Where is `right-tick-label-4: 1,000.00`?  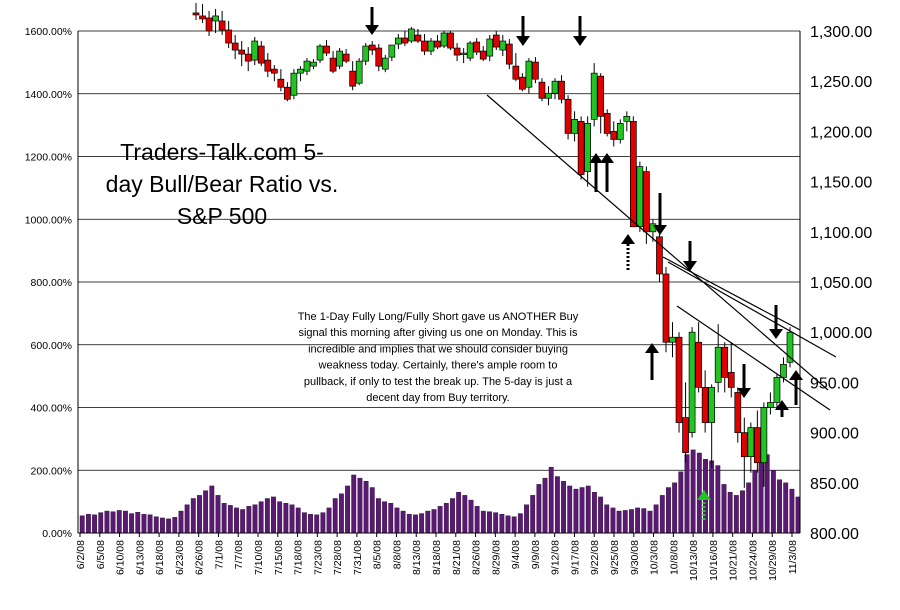
right-tick-label-4: 1,000.00 is located at coordinates (841, 333).